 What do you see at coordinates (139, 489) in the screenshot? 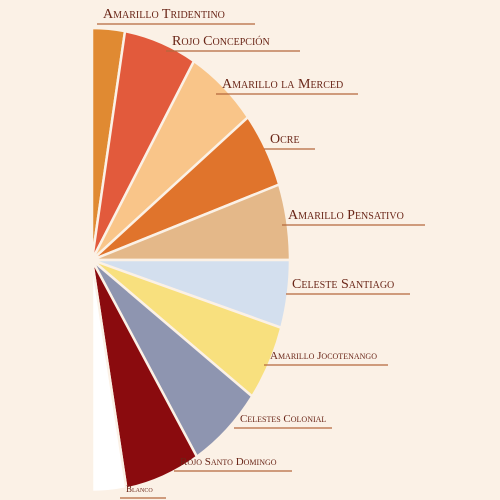
I see `color-label: Blanco` at bounding box center [139, 489].